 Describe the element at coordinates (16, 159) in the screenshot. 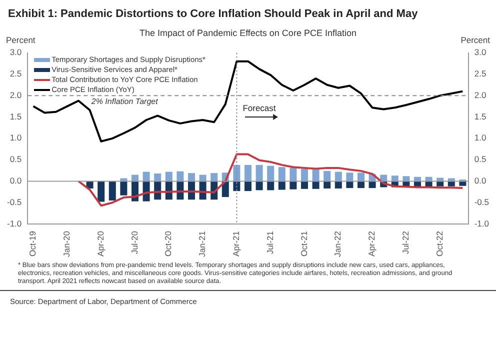

I see `y-tick-label: 0.5` at that location.